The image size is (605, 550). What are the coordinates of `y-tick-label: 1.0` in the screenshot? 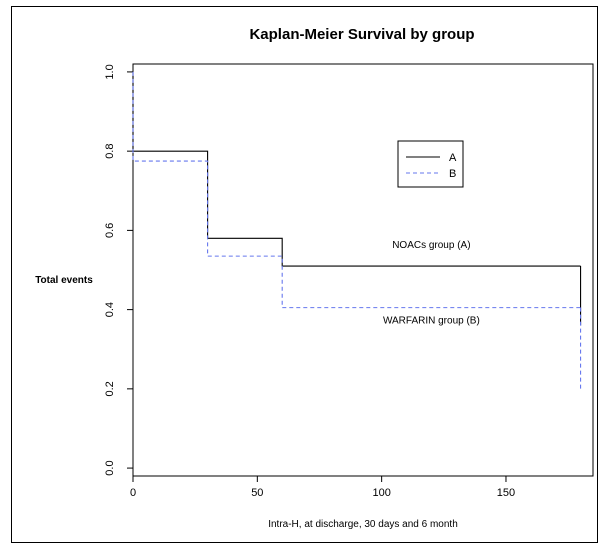 It's located at (110, 71).